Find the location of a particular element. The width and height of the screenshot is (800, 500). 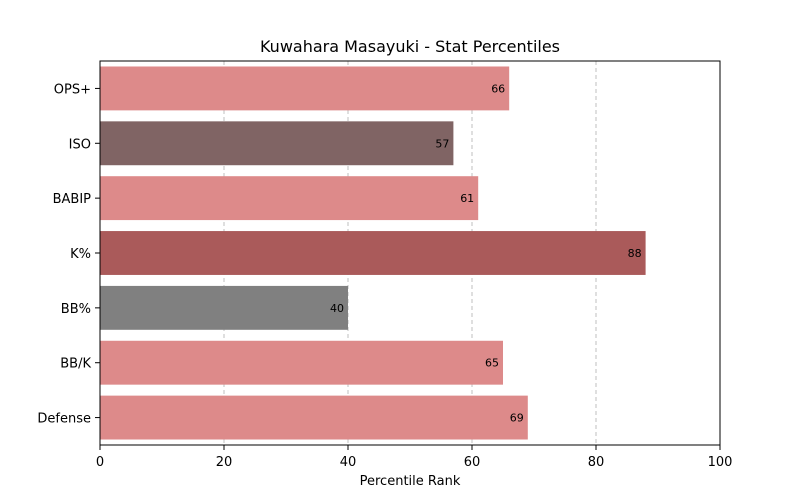

x-axis-label: Percentile Rank is located at coordinates (410, 481).